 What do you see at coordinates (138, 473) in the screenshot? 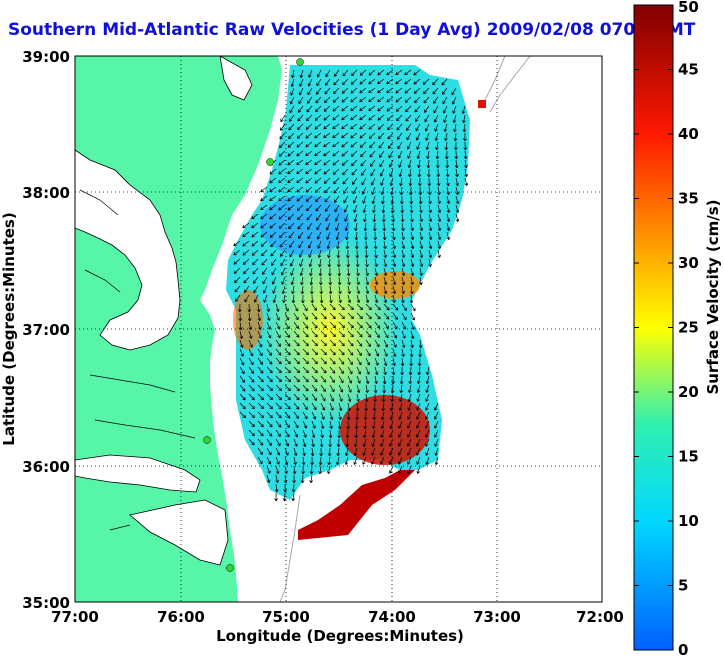
I see `albemarle-sound` at bounding box center [138, 473].